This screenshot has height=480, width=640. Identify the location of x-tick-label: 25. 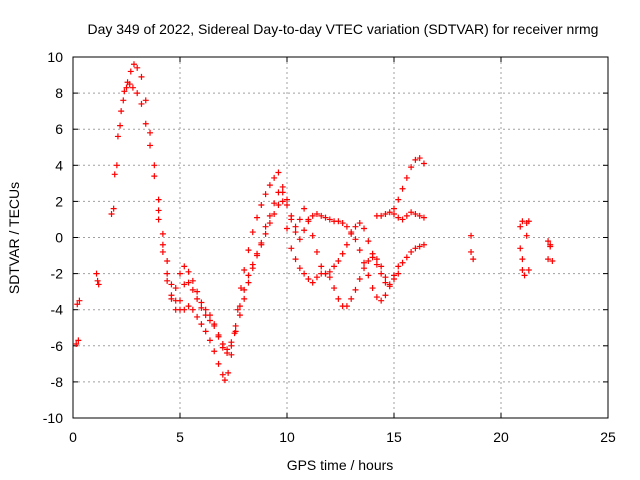
(608, 437).